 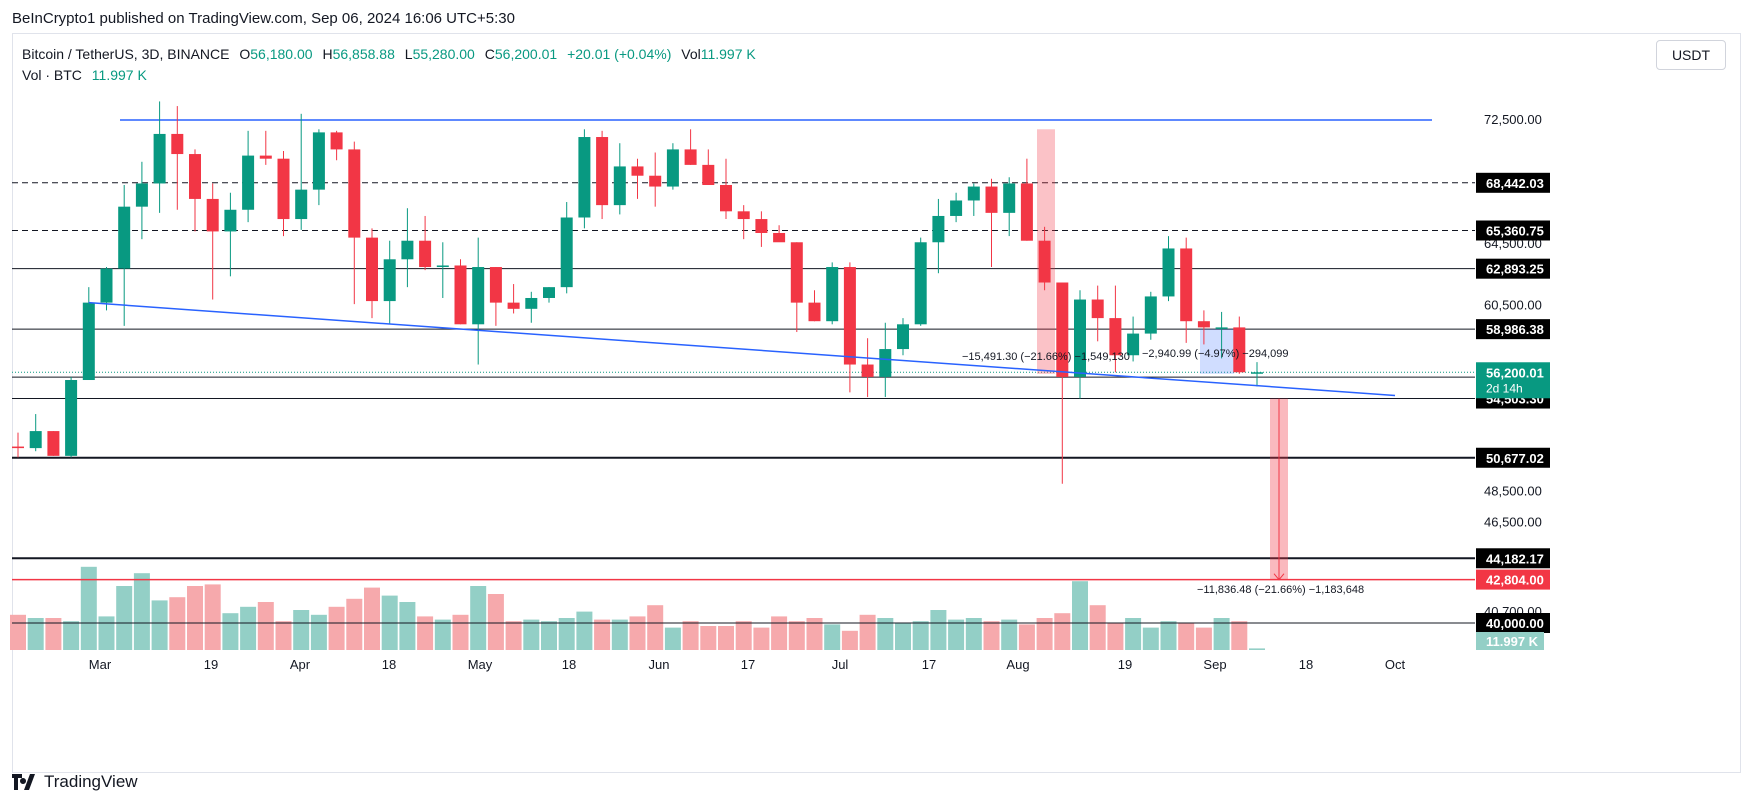 I want to click on volume-label: Vol, so click(x=691, y=54).